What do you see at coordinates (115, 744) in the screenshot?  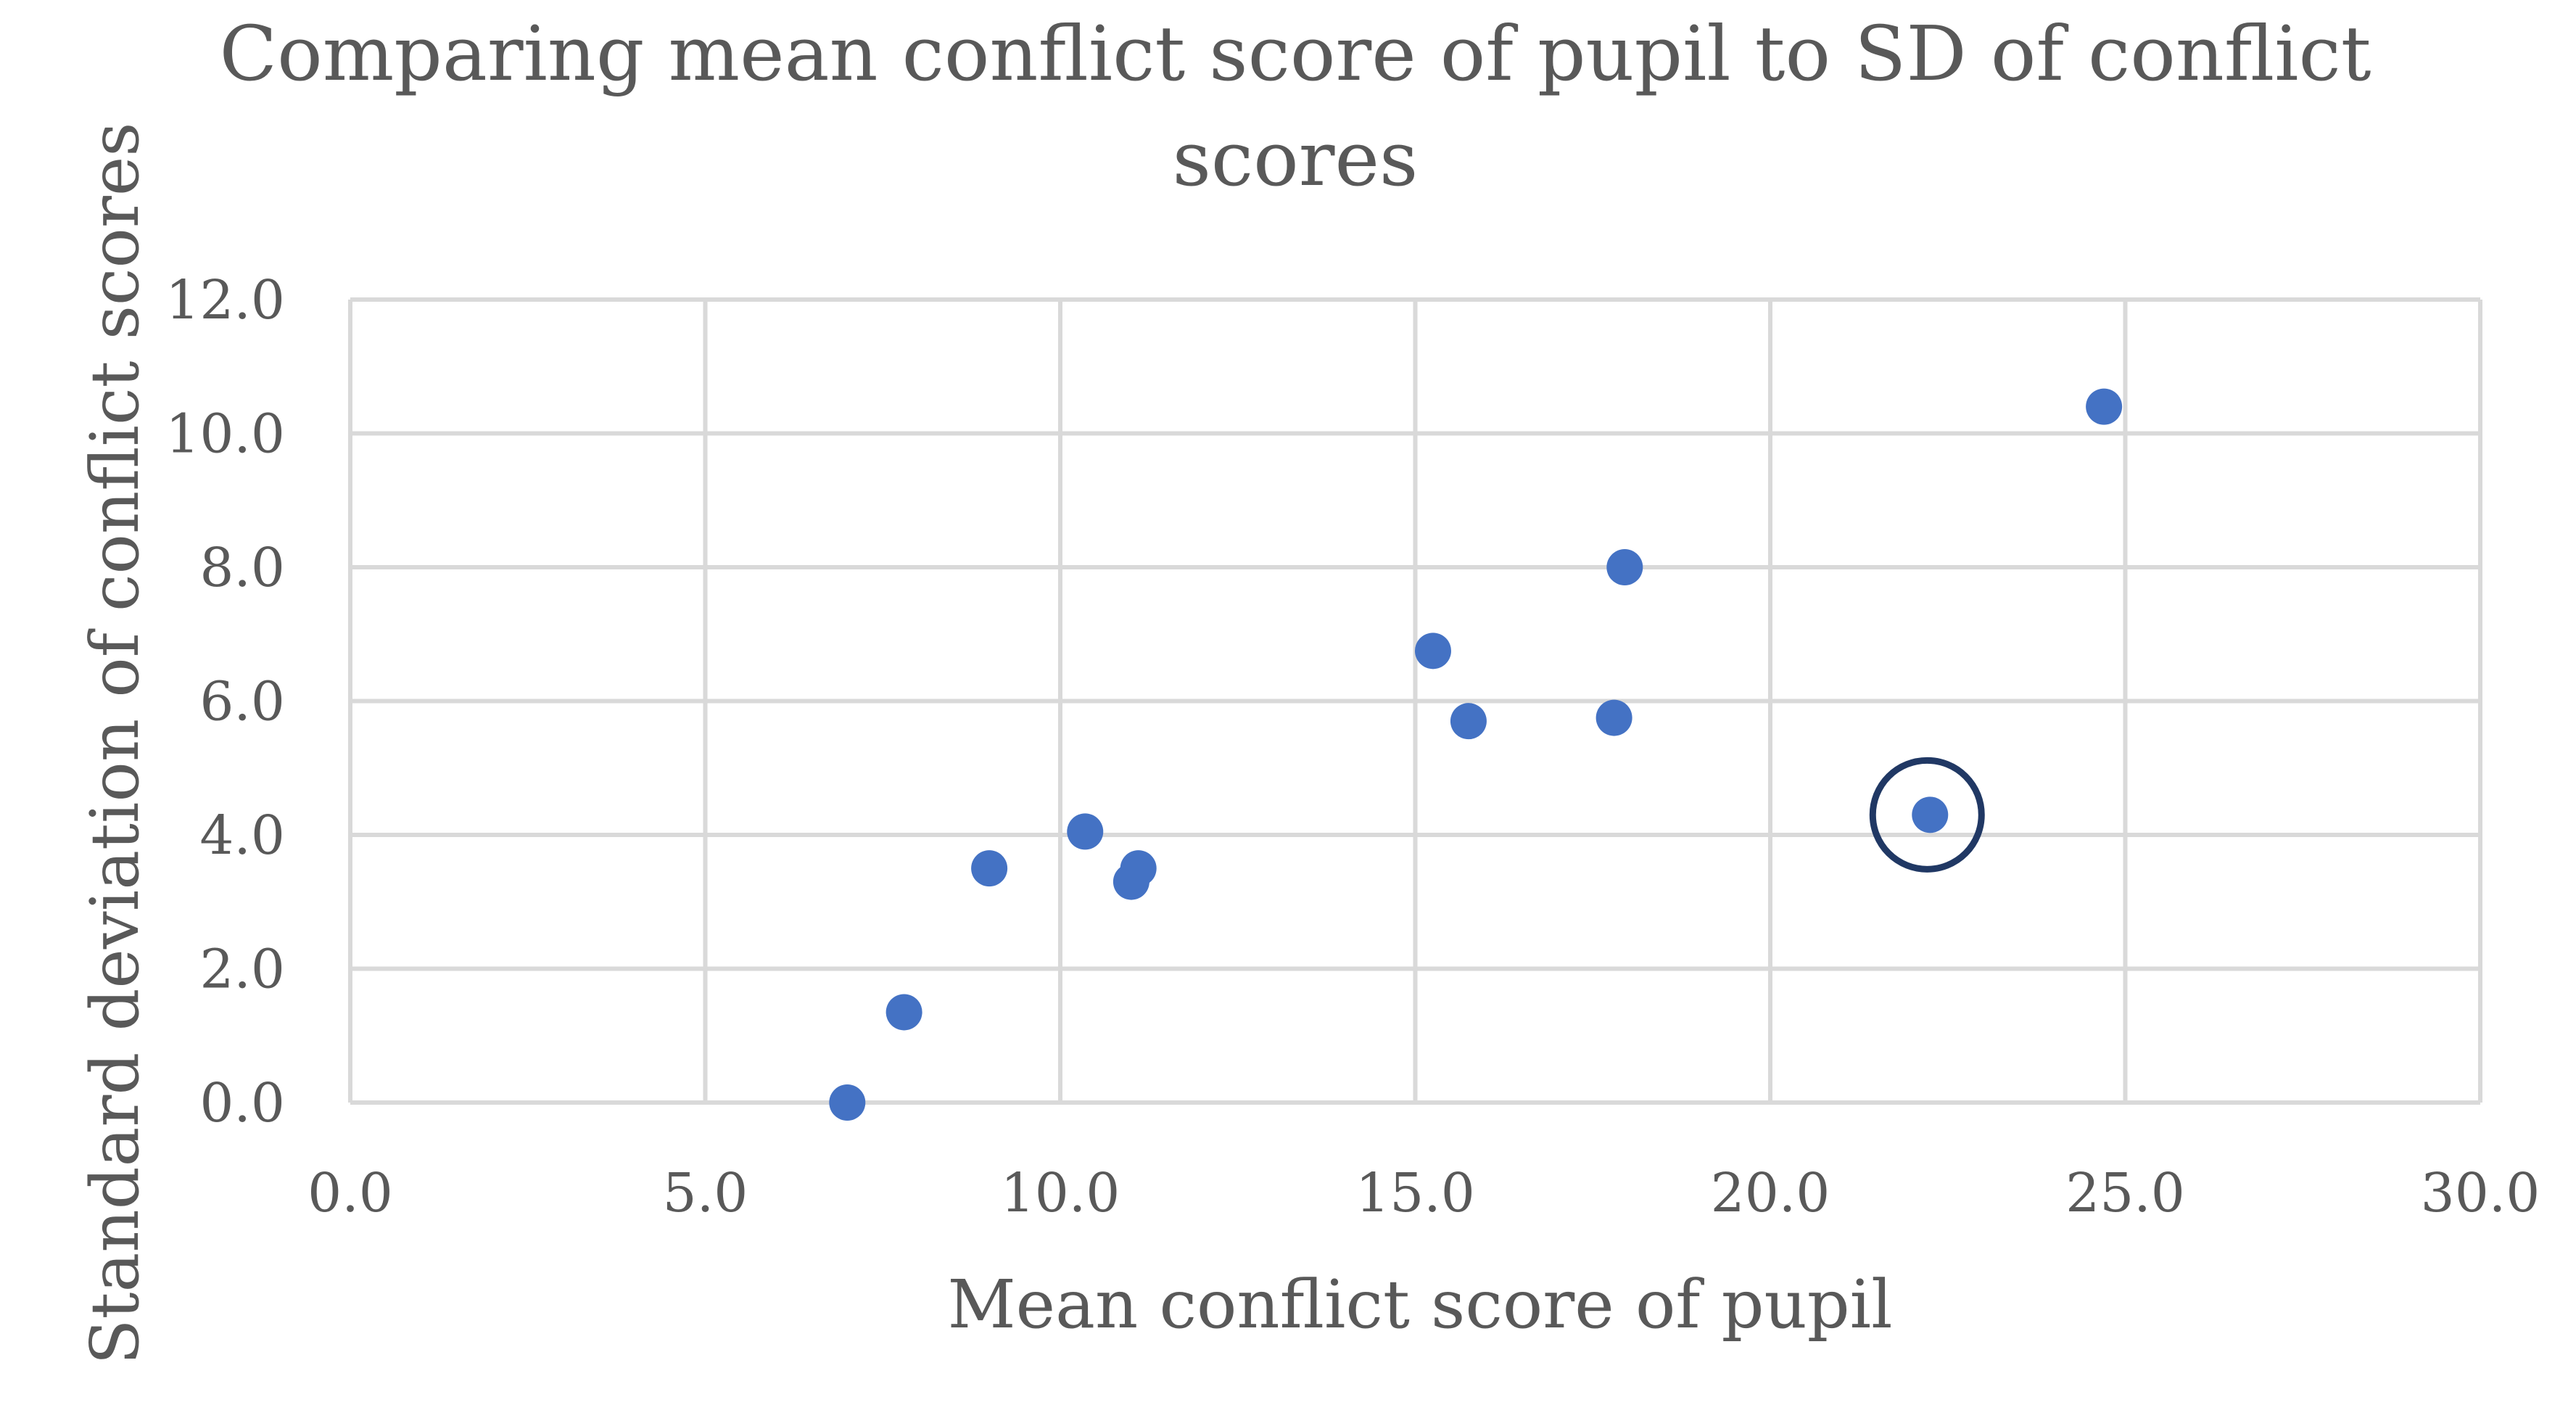 I see `y-axis-title: Standard deviation of conflict scores` at bounding box center [115, 744].